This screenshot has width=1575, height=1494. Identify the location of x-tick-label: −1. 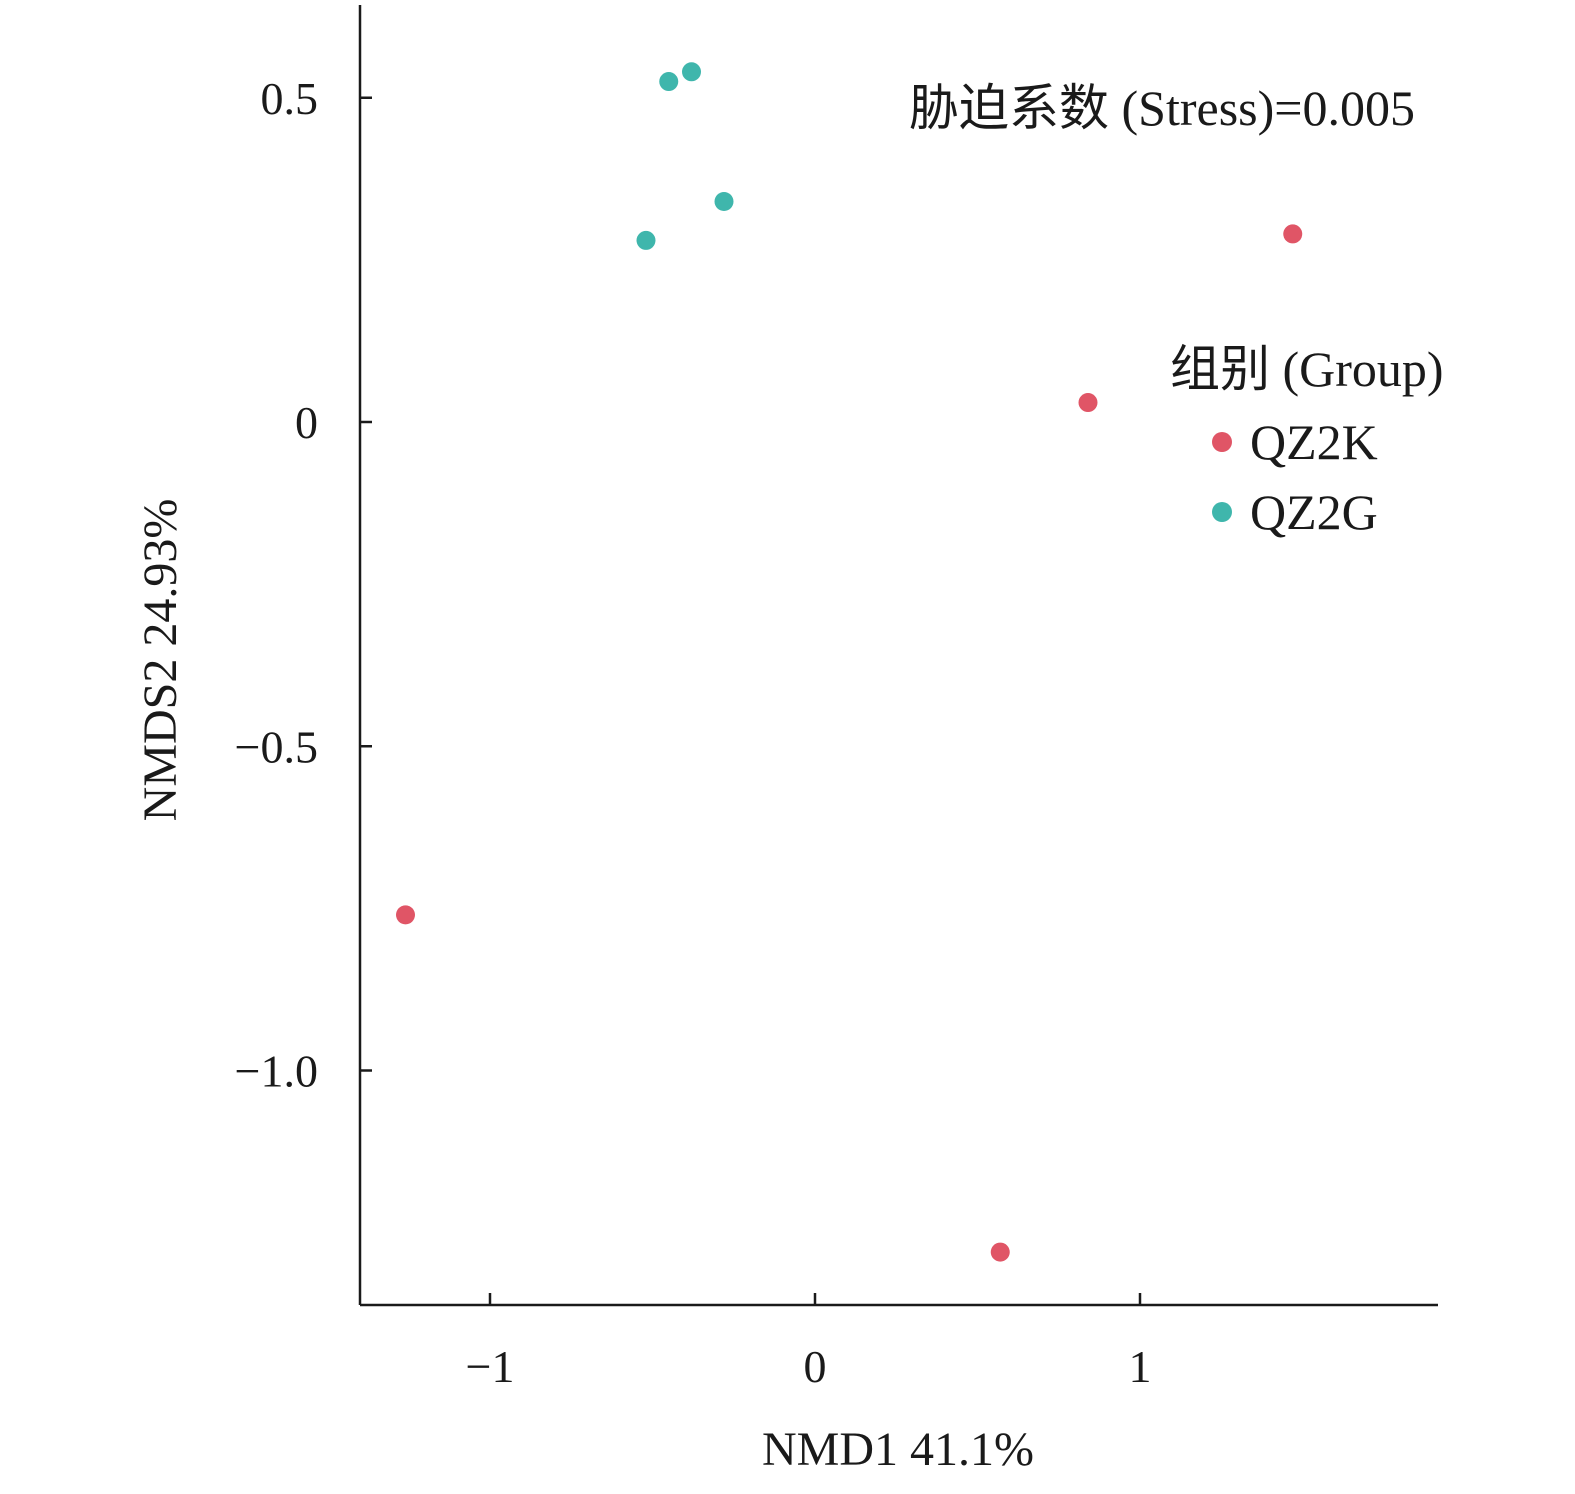
(490, 1366).